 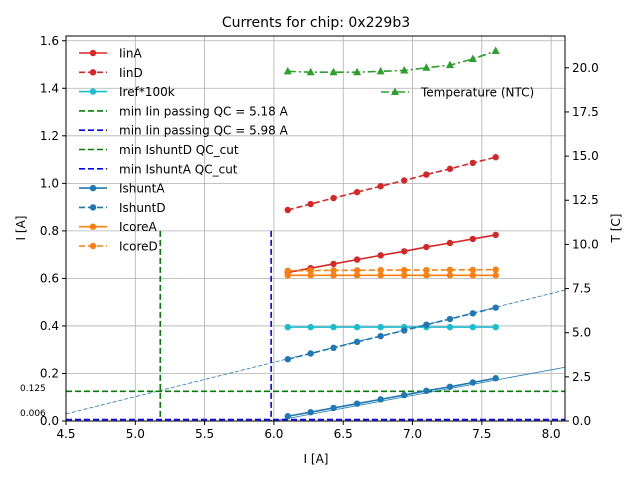 I want to click on series-iref-100k, so click(x=391, y=327).